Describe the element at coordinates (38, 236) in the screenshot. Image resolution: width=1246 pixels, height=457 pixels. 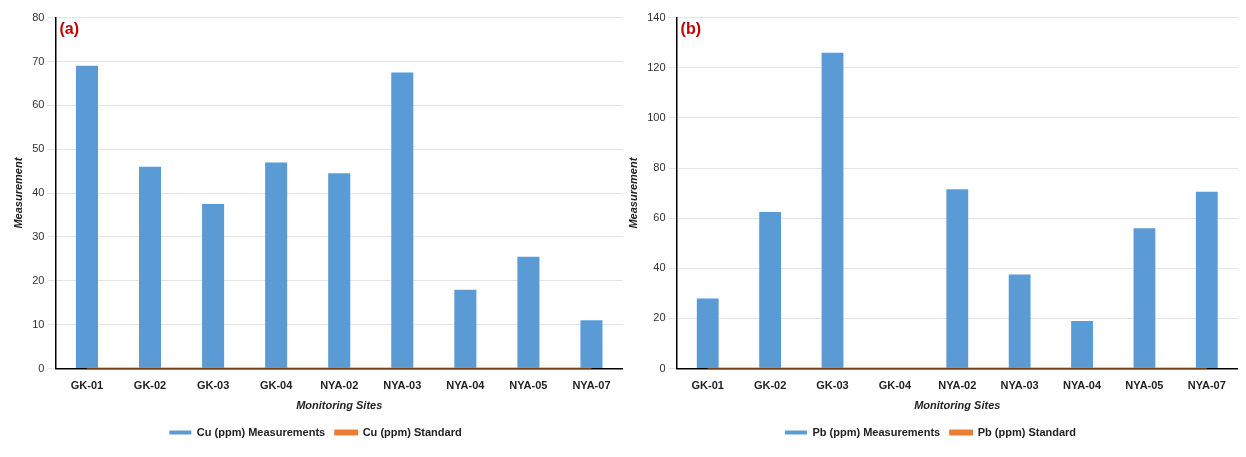
I see `y-tick-label: 30` at that location.